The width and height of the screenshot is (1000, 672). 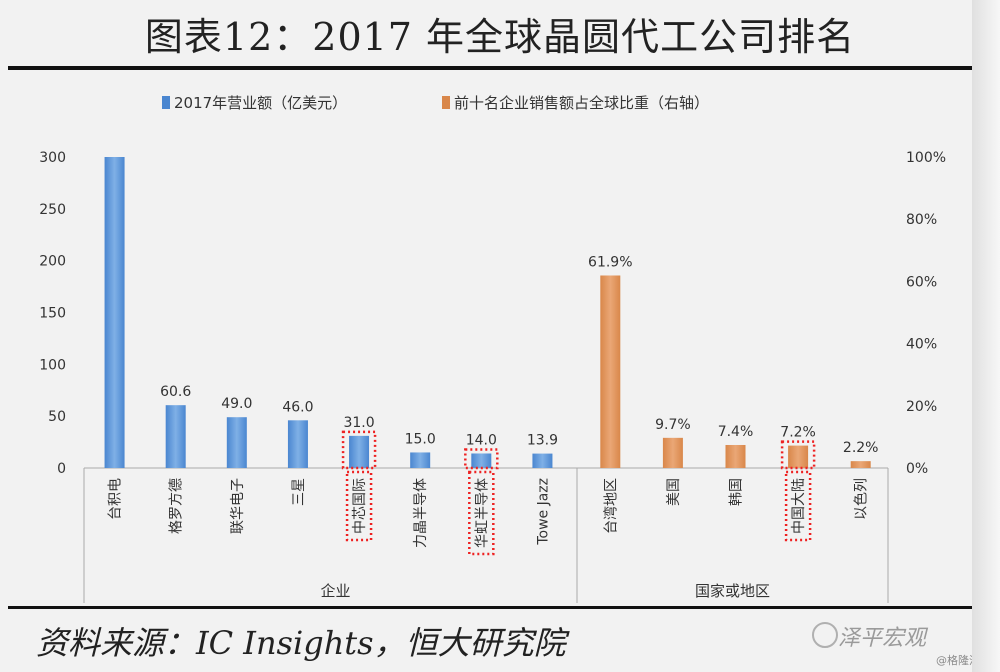 What do you see at coordinates (921, 407) in the screenshot?
I see `right-axis-tick-label: 20%` at bounding box center [921, 407].